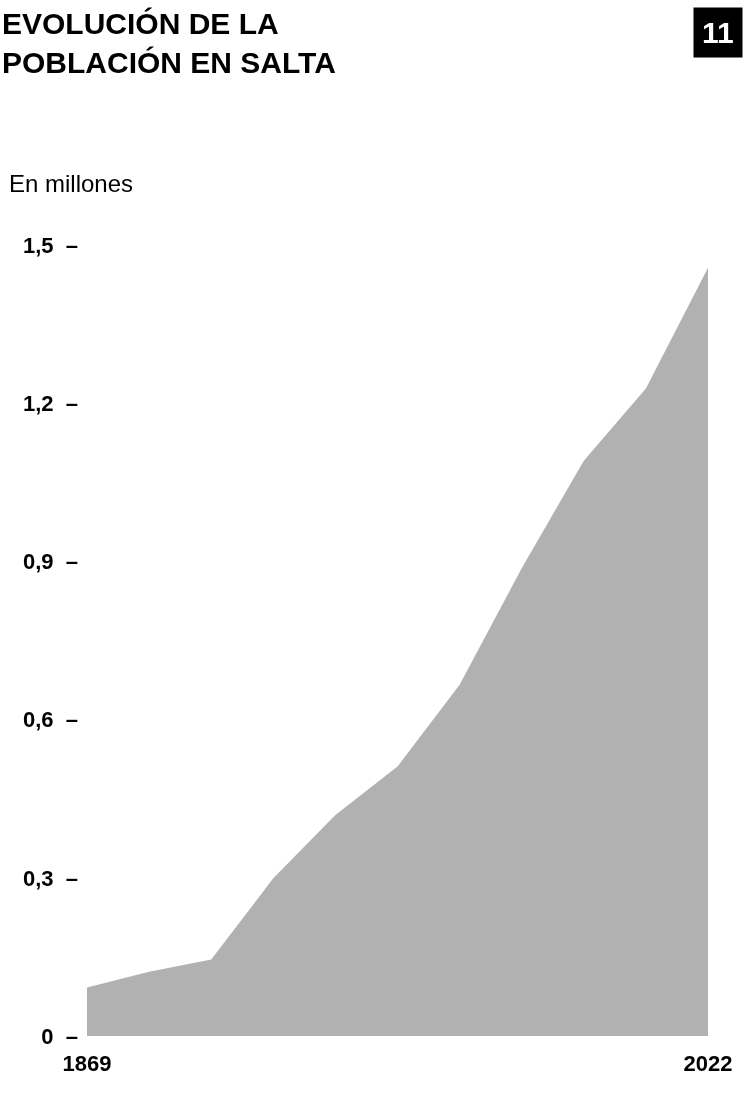 The image size is (748, 1108). I want to click on y-tick-label: 0,6 –, so click(50, 720).